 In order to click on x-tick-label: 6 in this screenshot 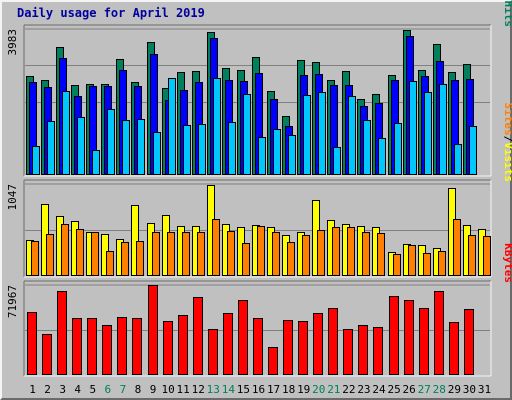, I will do `click(108, 389)`.